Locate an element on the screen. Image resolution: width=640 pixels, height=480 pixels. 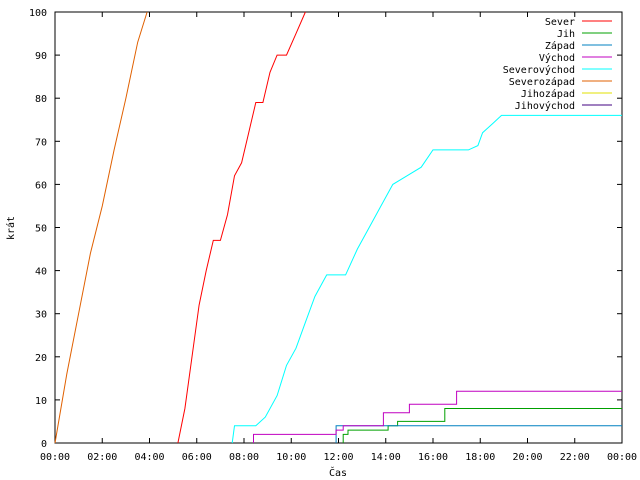
x-tick-label: 02:00 is located at coordinates (102, 457).